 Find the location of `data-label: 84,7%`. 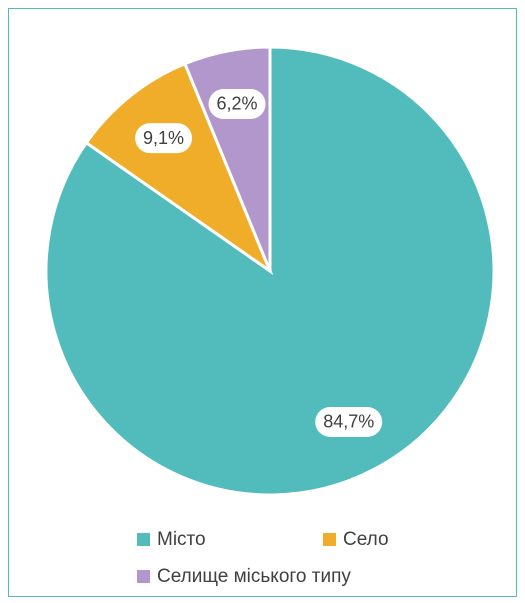

data-label: 84,7% is located at coordinates (348, 422).